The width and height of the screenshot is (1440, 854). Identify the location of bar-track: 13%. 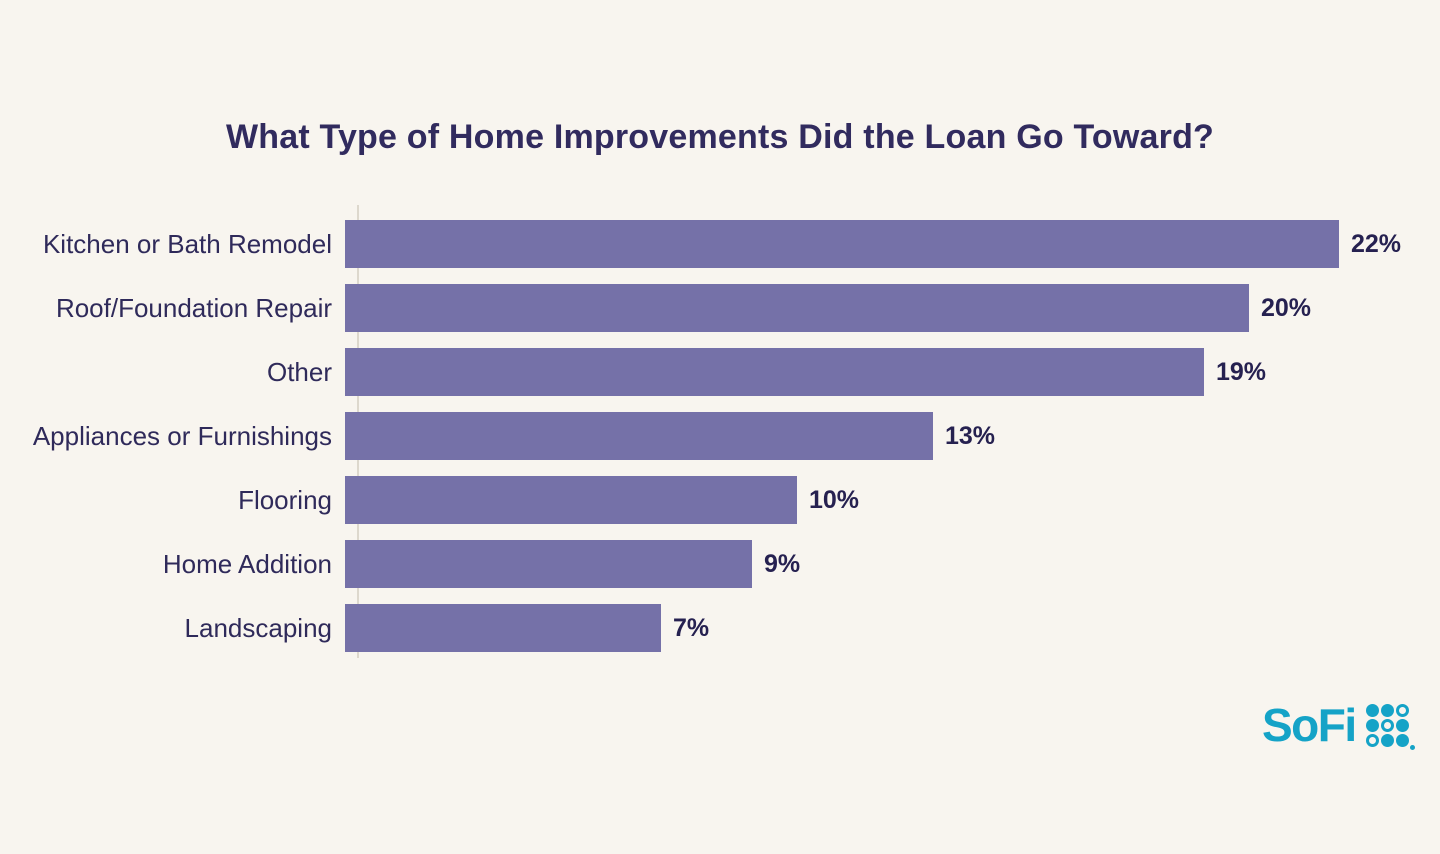
(892, 436).